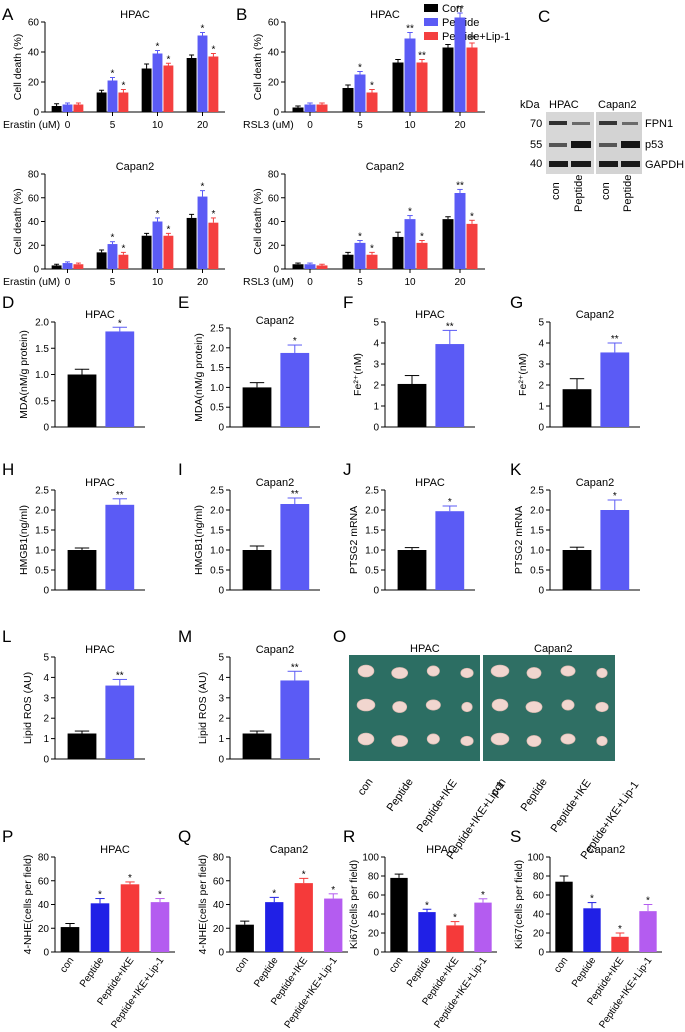  What do you see at coordinates (8, 14) in the screenshot?
I see `panel-letter-a: A` at bounding box center [8, 14].